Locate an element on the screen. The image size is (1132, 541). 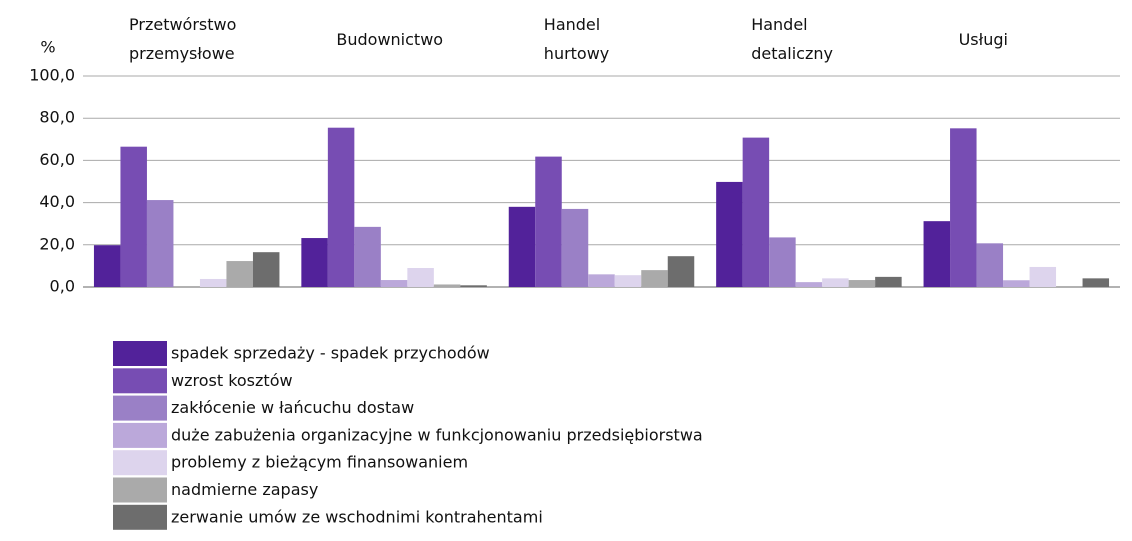
legend-label: zakłócenie w łańcuchu dostaw is located at coordinates (292, 407).